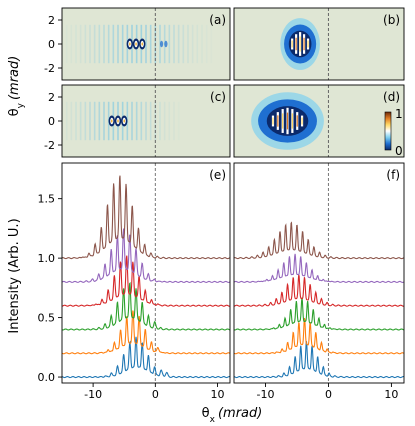  What do you see at coordinates (16, 86) in the screenshot?
I see `y-axis-label-top: θy(mrad)` at bounding box center [16, 86].